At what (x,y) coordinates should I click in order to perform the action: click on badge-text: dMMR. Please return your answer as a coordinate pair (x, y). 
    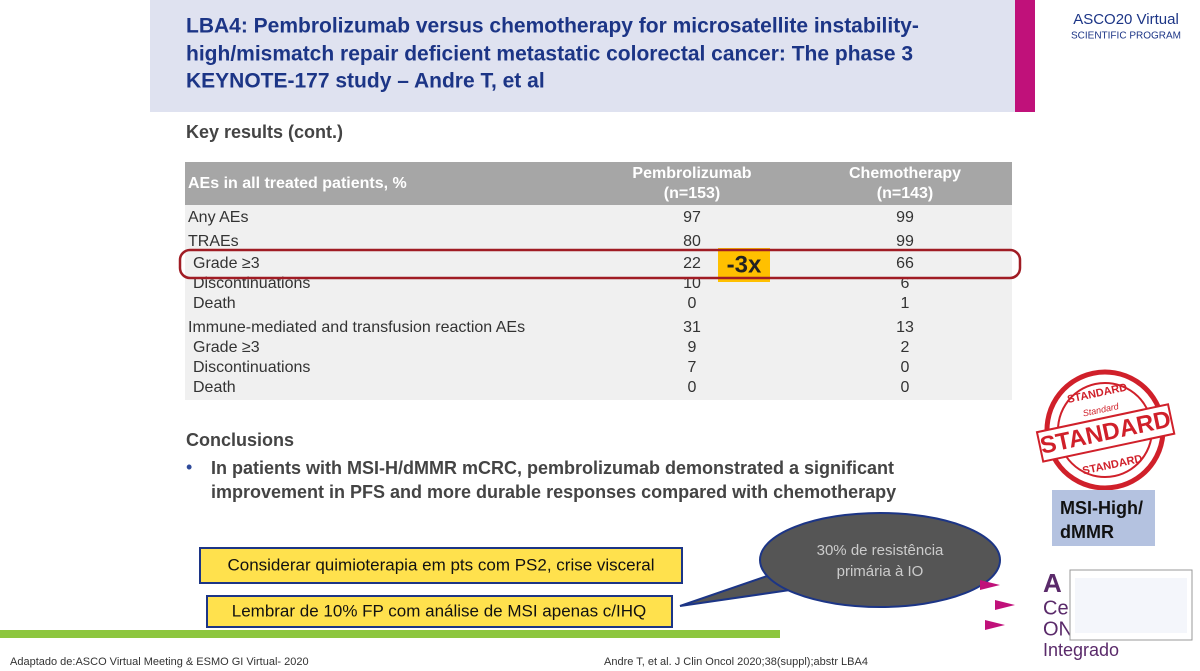
    Looking at the image, I should click on (1087, 532).